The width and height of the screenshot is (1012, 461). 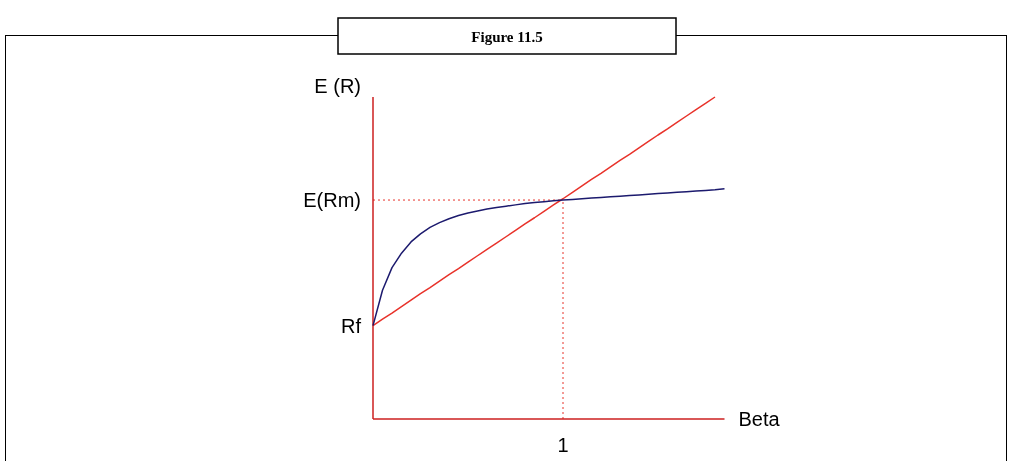 What do you see at coordinates (337, 86) in the screenshot?
I see `y-axis-title: E (R)` at bounding box center [337, 86].